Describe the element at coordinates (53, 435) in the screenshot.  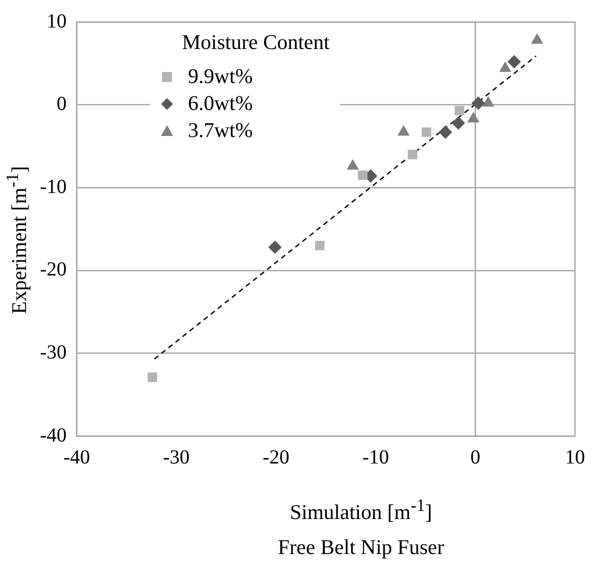
I see `y-tick-label: -40` at that location.